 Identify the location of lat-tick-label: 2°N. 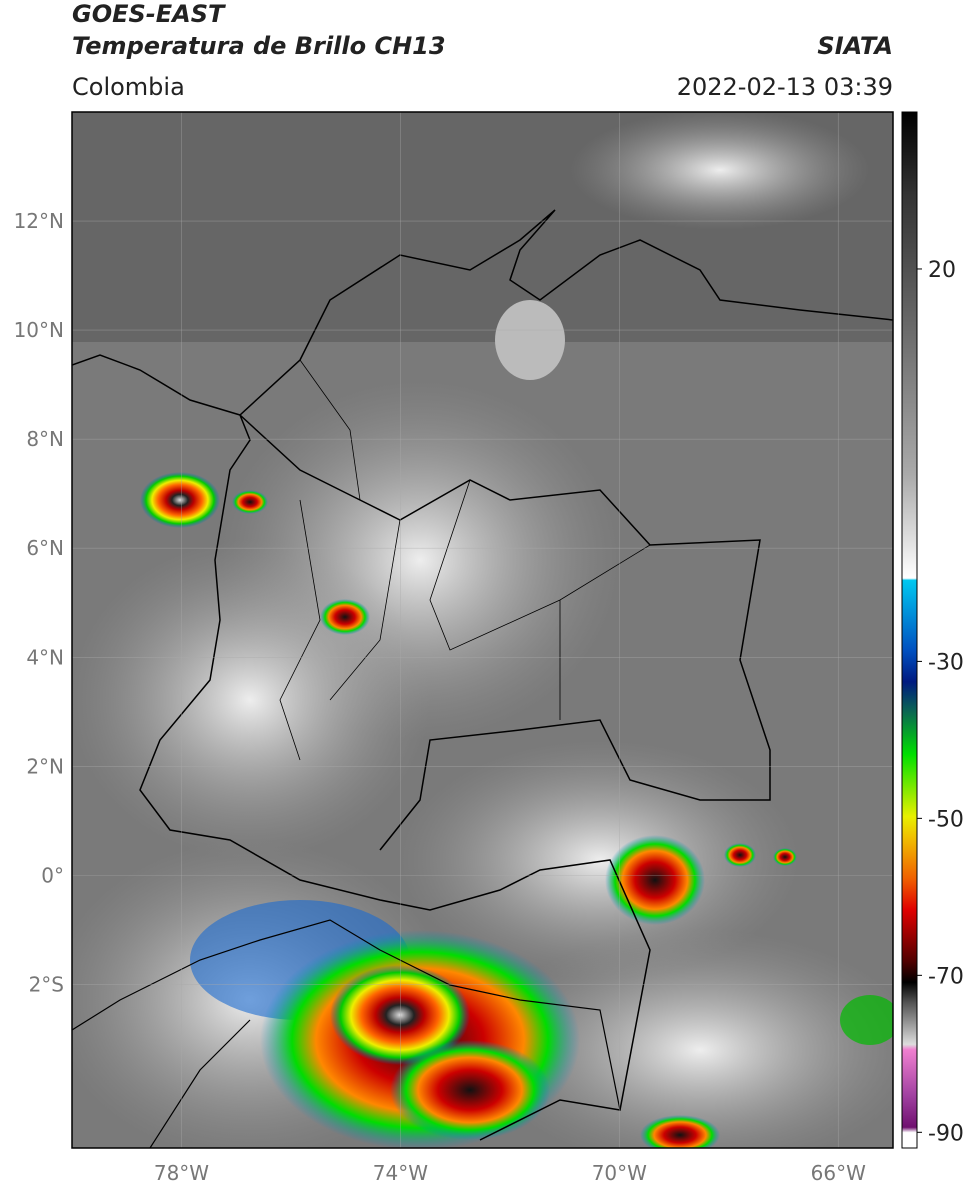
(45, 766).